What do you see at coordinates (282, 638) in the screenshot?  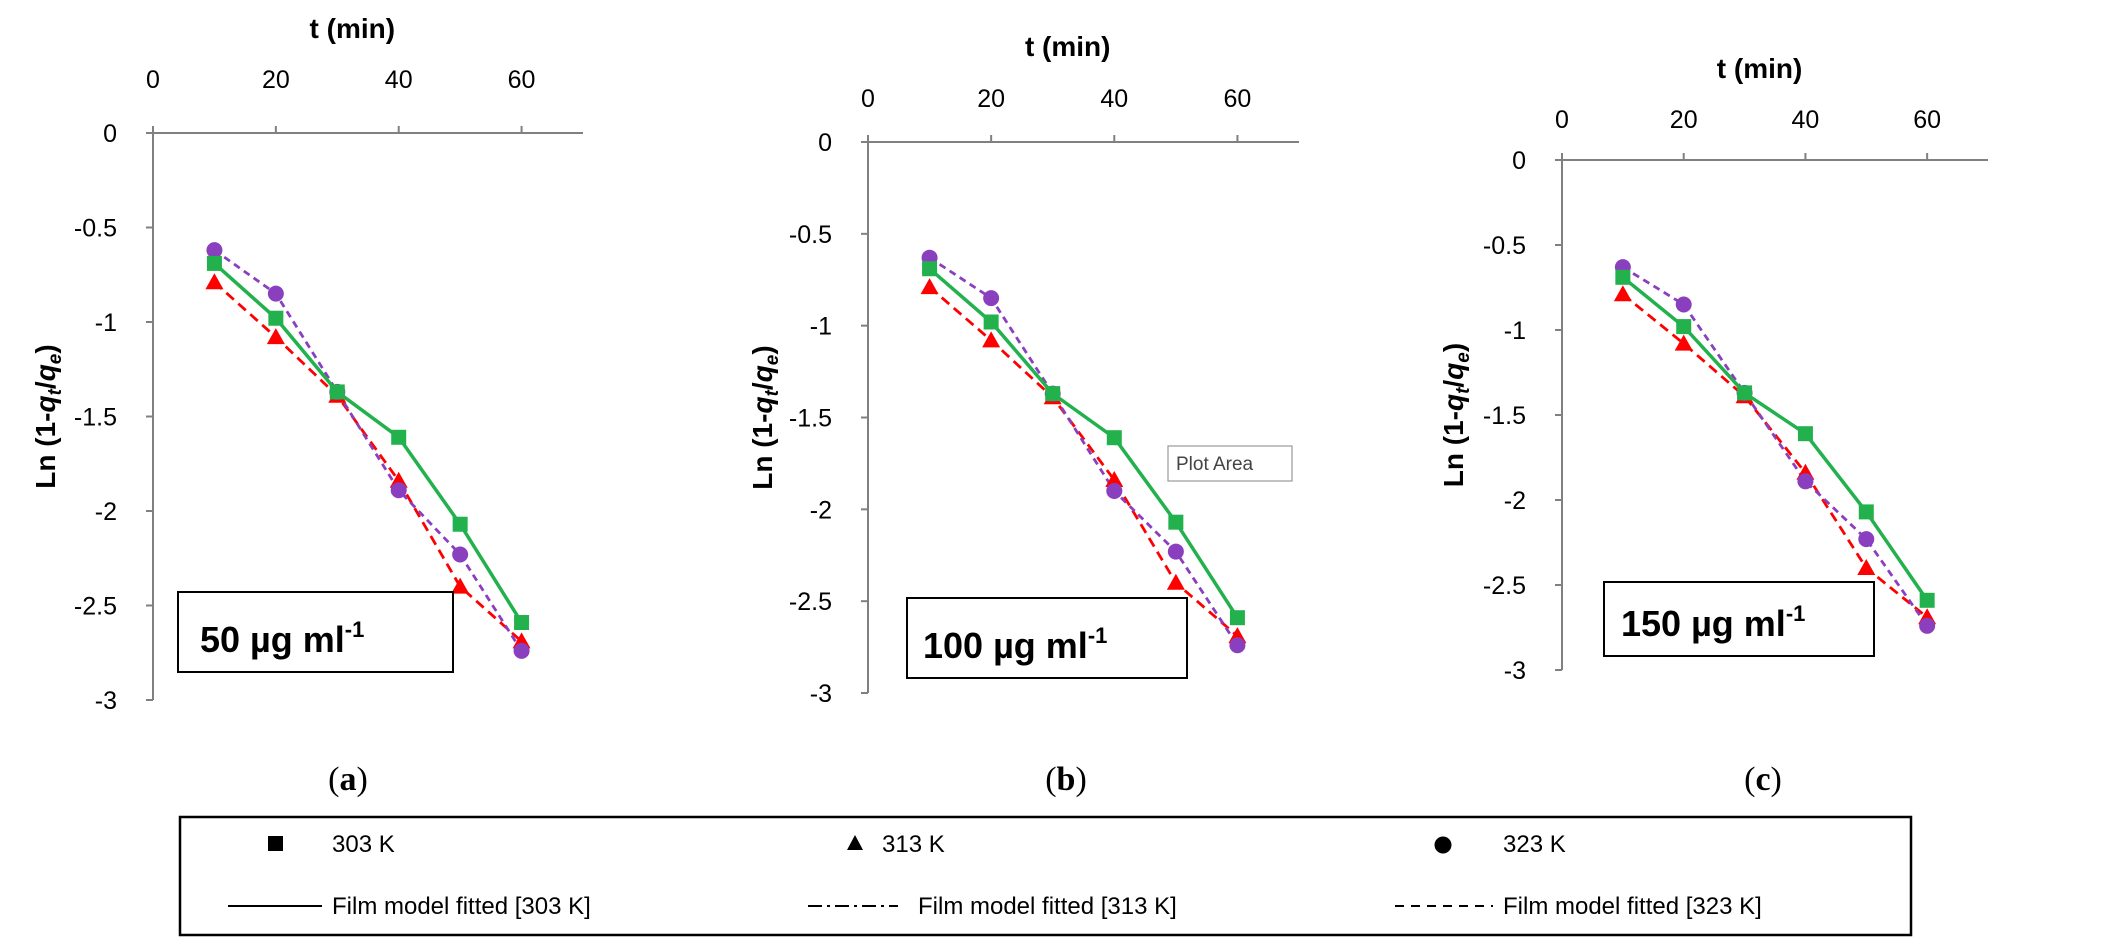 I see `concentration-label: 50 µg ml-1` at bounding box center [282, 638].